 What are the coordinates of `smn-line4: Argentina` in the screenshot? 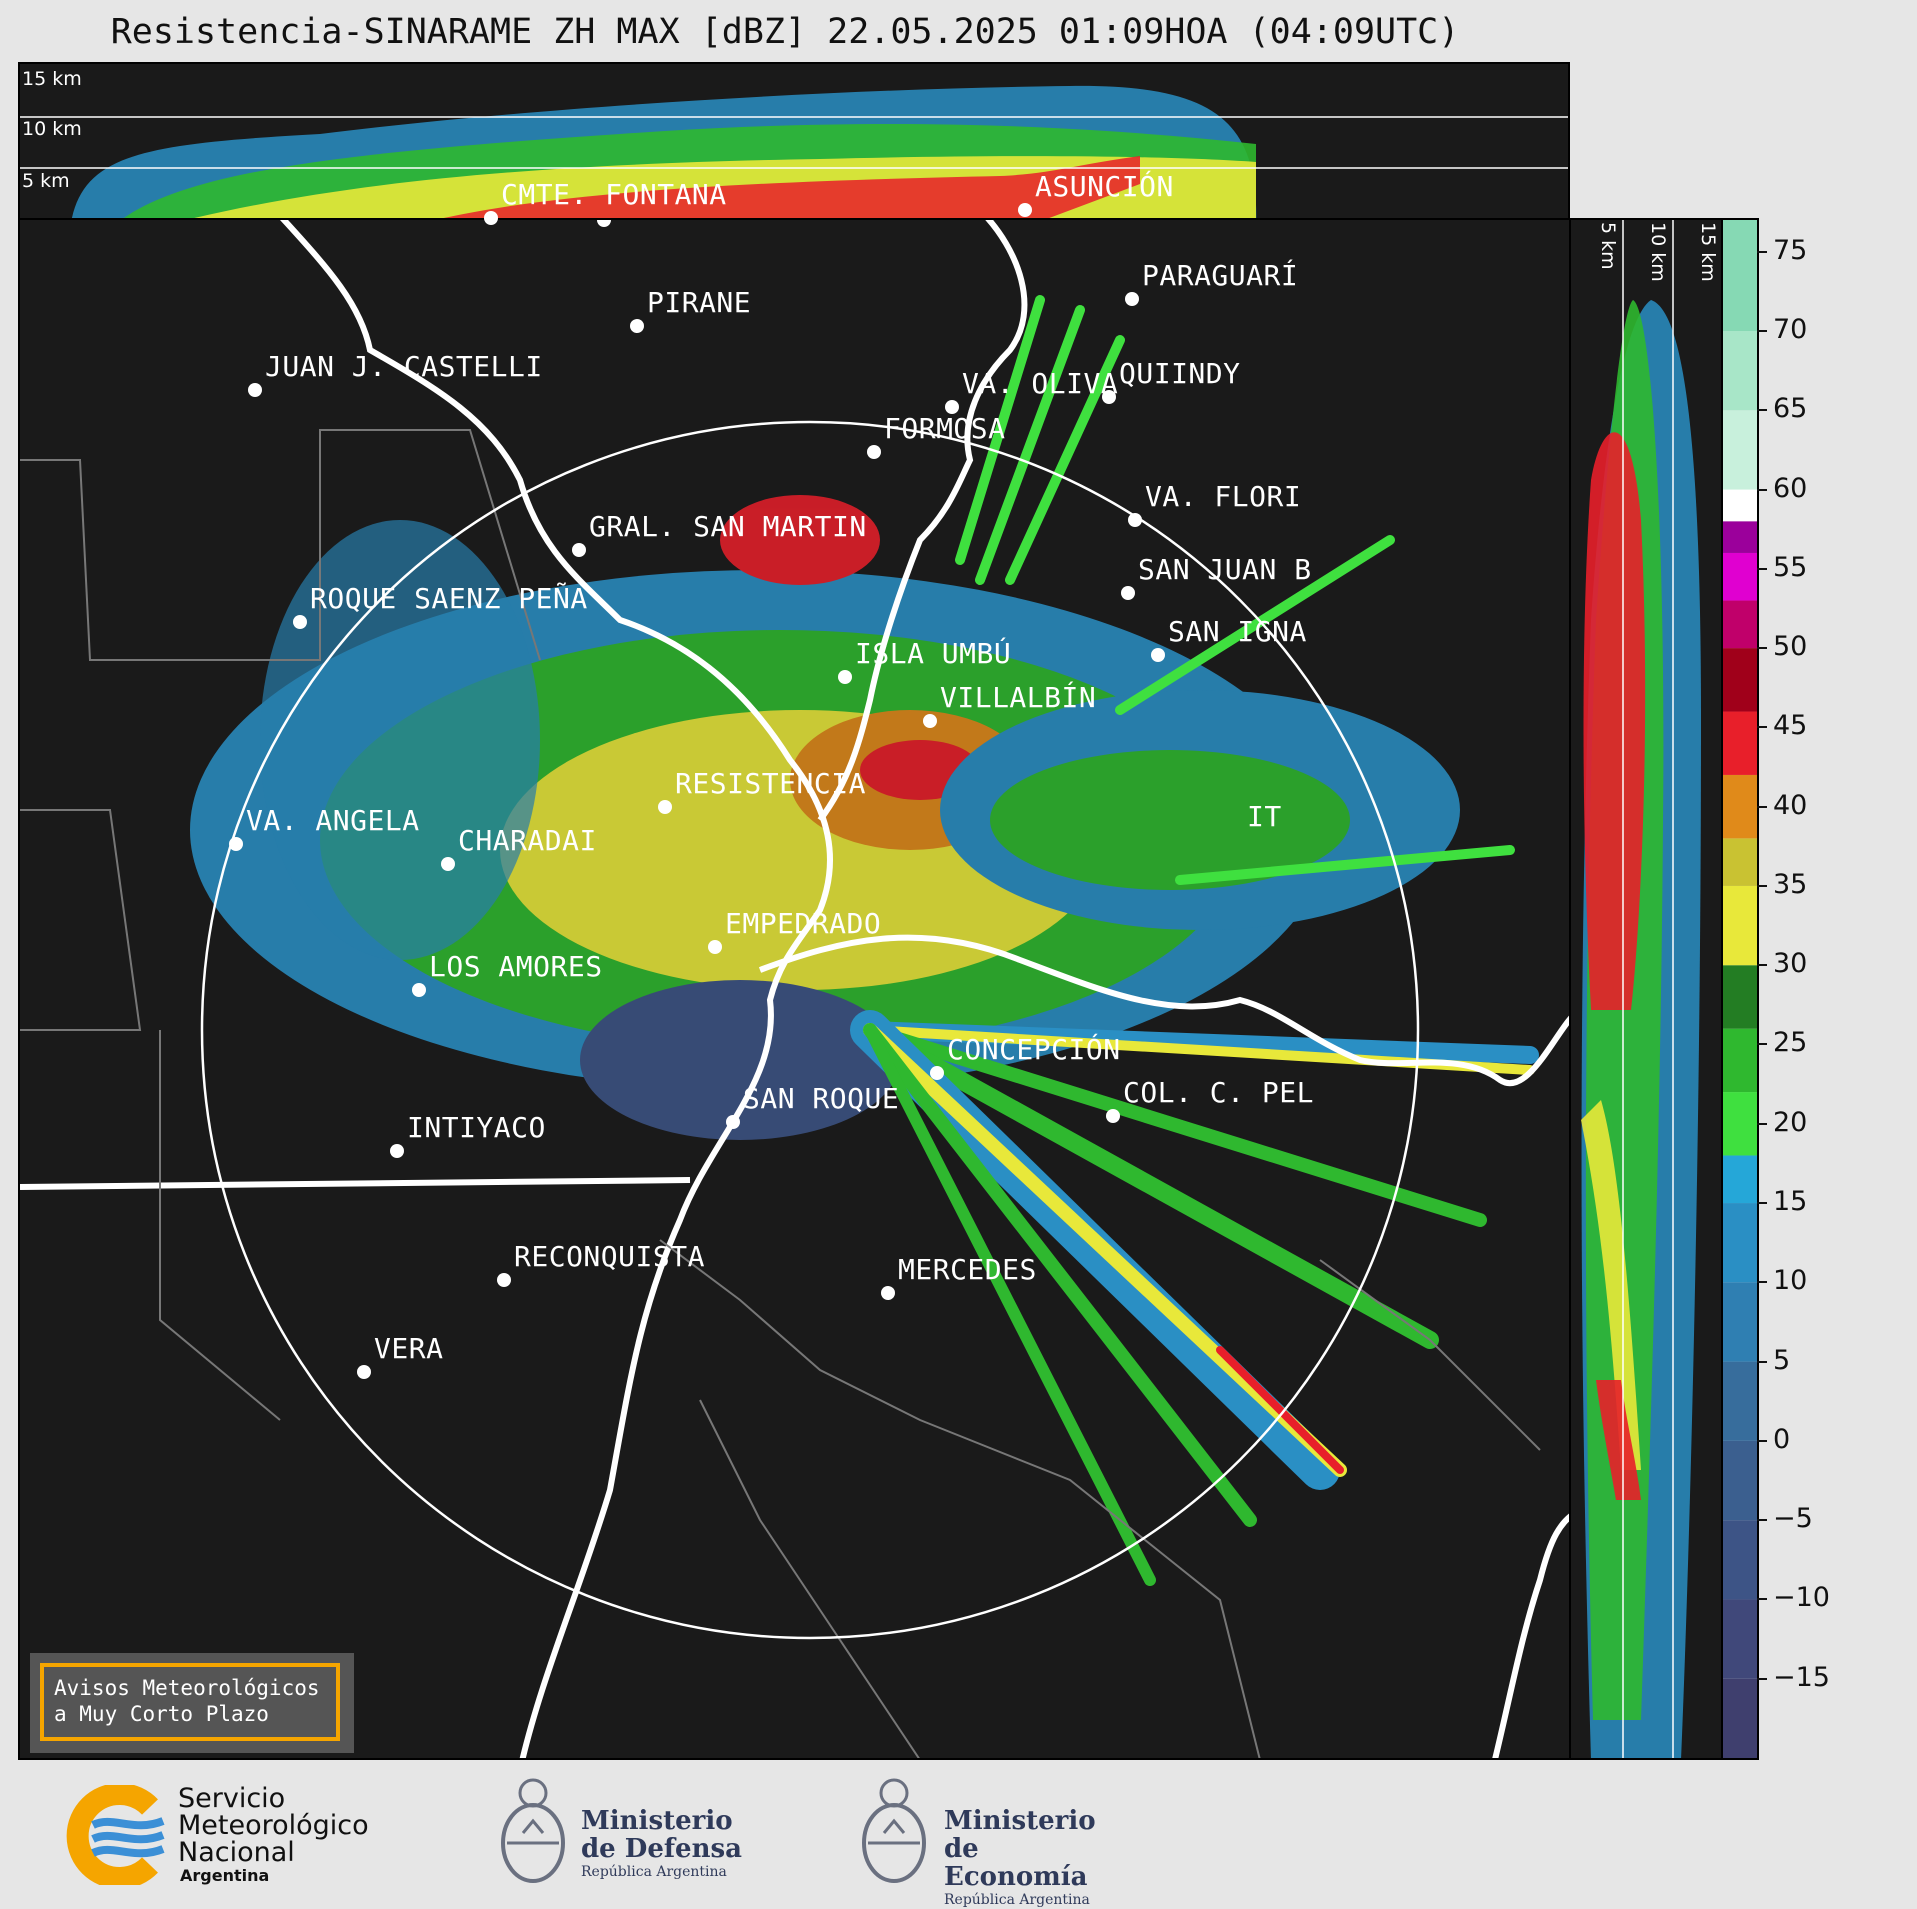 It's located at (225, 1875).